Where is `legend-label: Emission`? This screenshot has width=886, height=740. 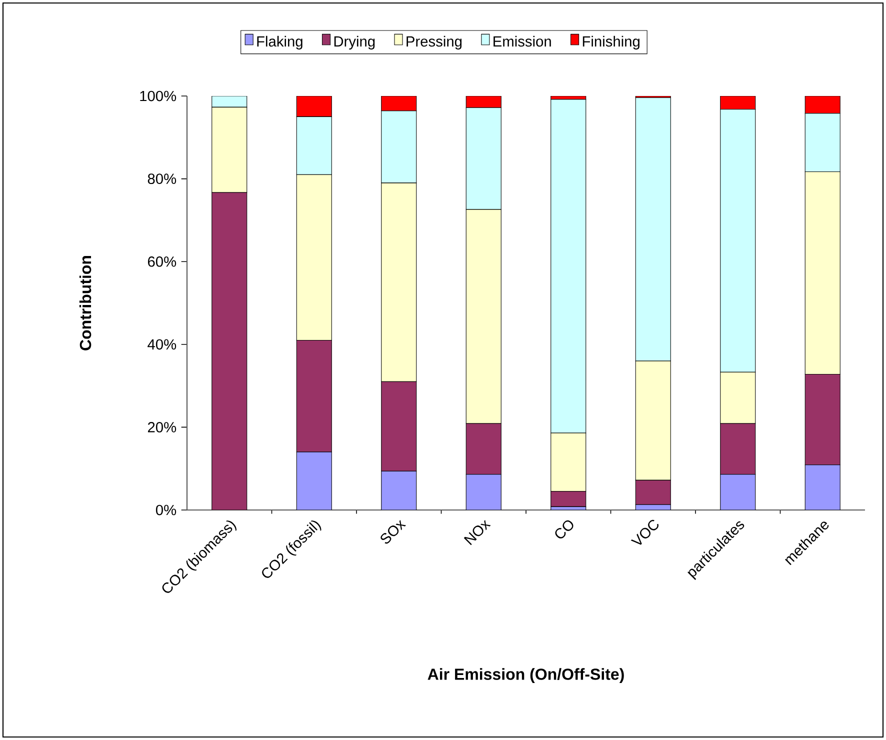 legend-label: Emission is located at coordinates (522, 41).